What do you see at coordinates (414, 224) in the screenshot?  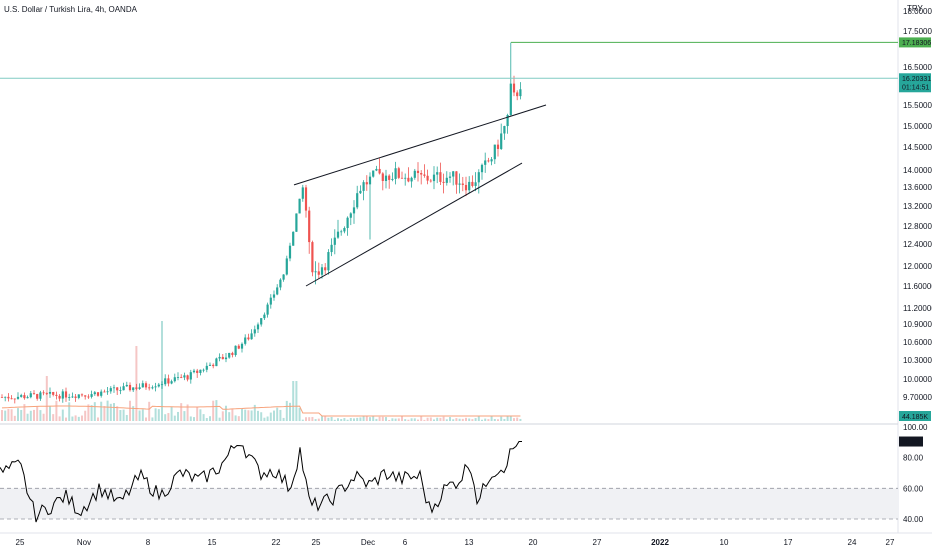 I see `lower-trendline` at bounding box center [414, 224].